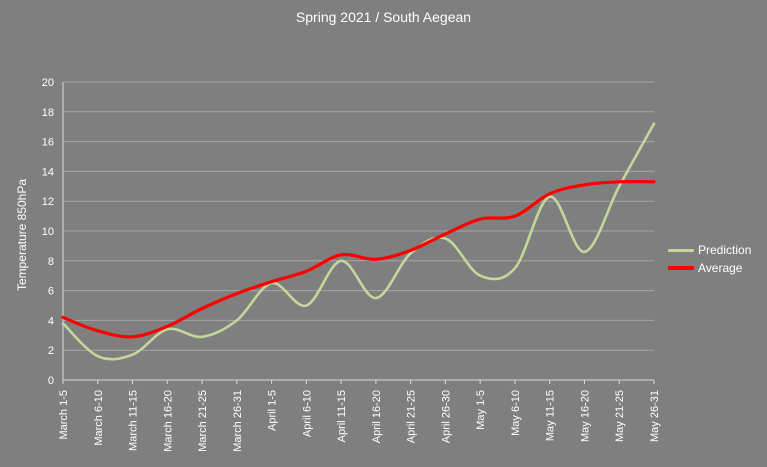  I want to click on y-tick-label: 8, so click(51, 262).